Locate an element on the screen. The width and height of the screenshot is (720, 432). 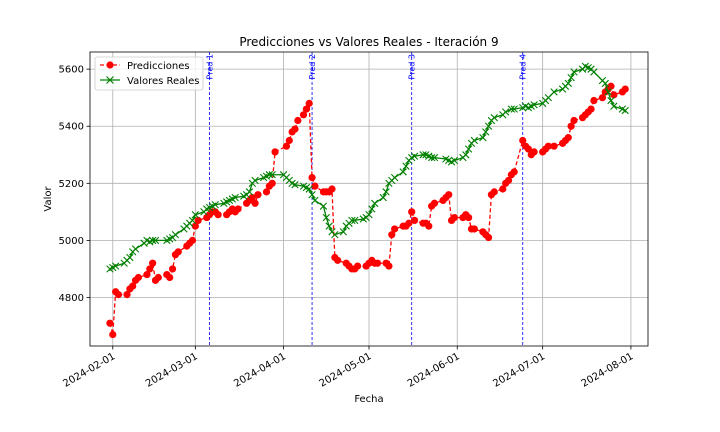
legend-label-predicciones: Predicciones is located at coordinates (158, 66).